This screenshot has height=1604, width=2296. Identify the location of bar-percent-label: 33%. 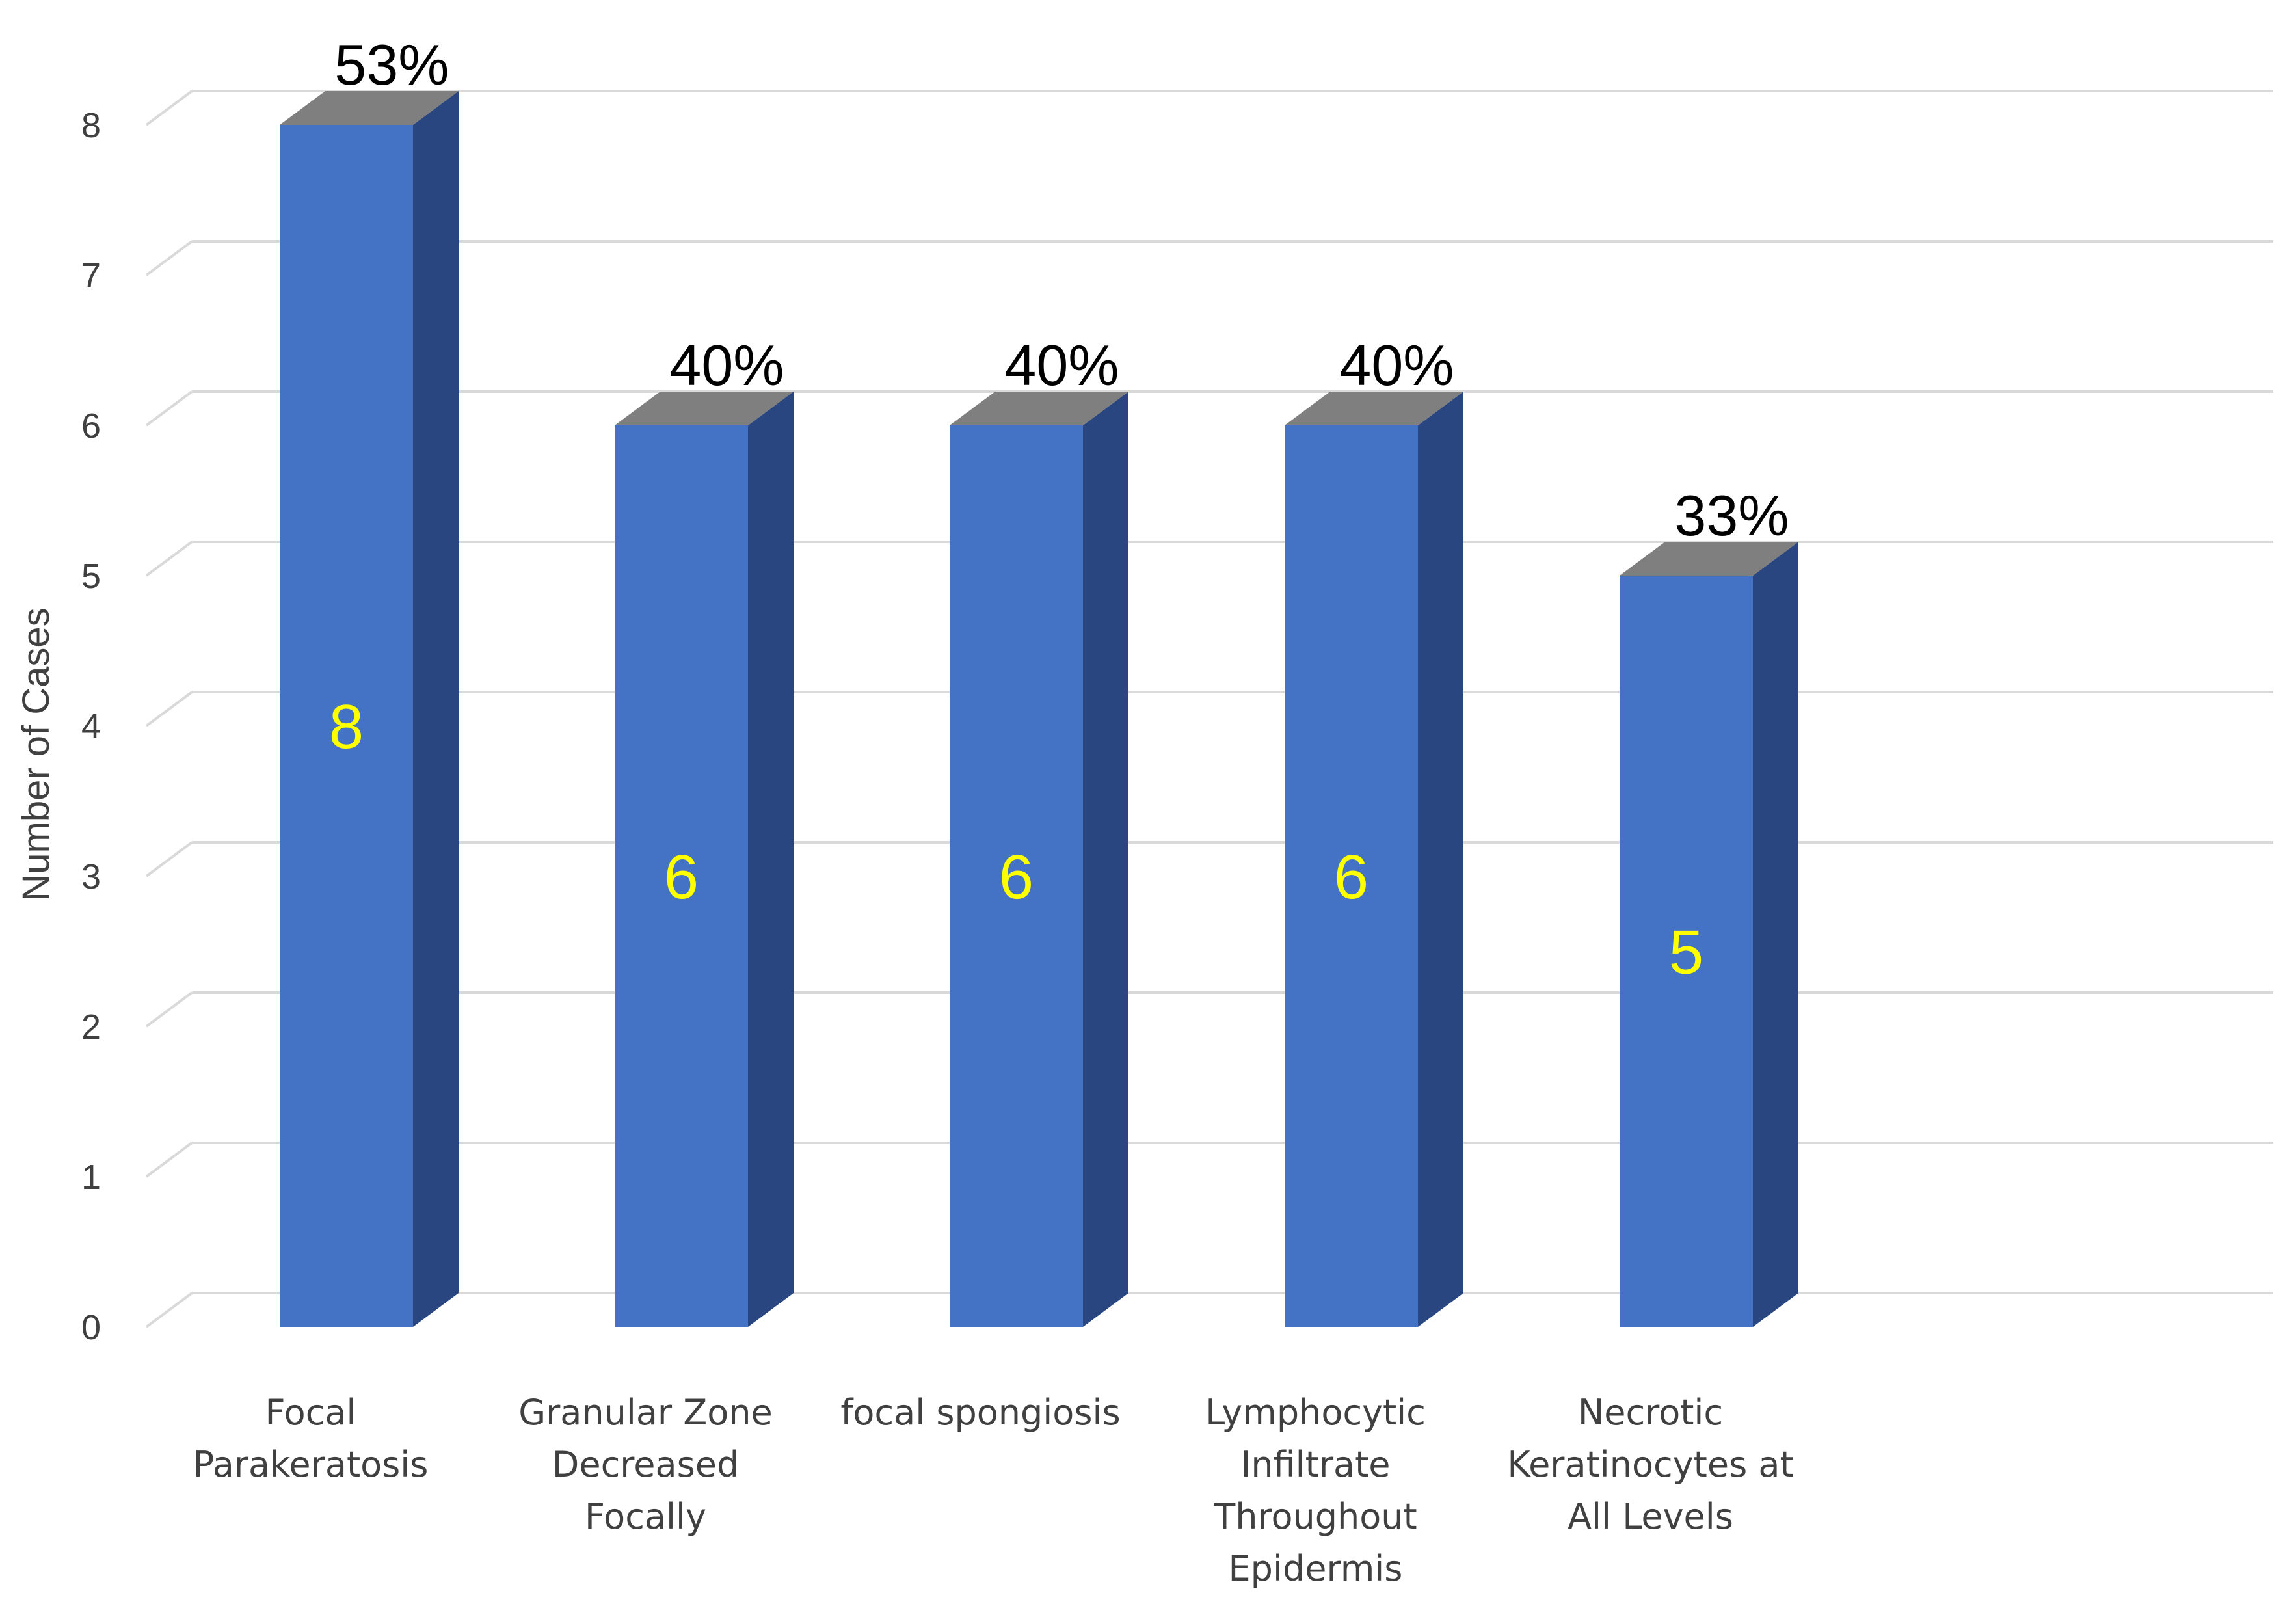
(1731, 515).